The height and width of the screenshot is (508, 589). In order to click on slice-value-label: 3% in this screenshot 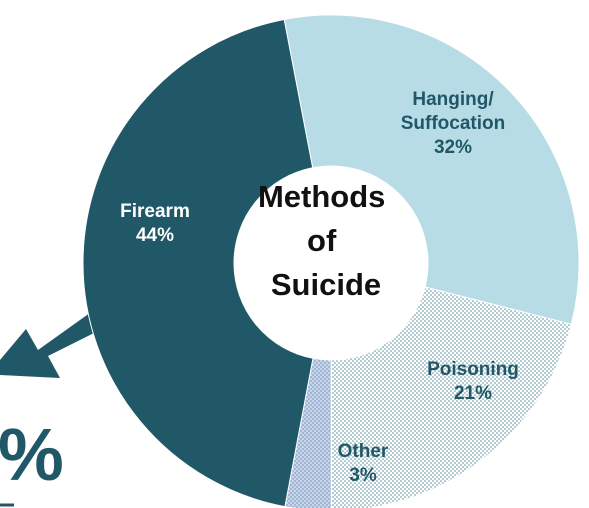, I will do `click(363, 475)`.